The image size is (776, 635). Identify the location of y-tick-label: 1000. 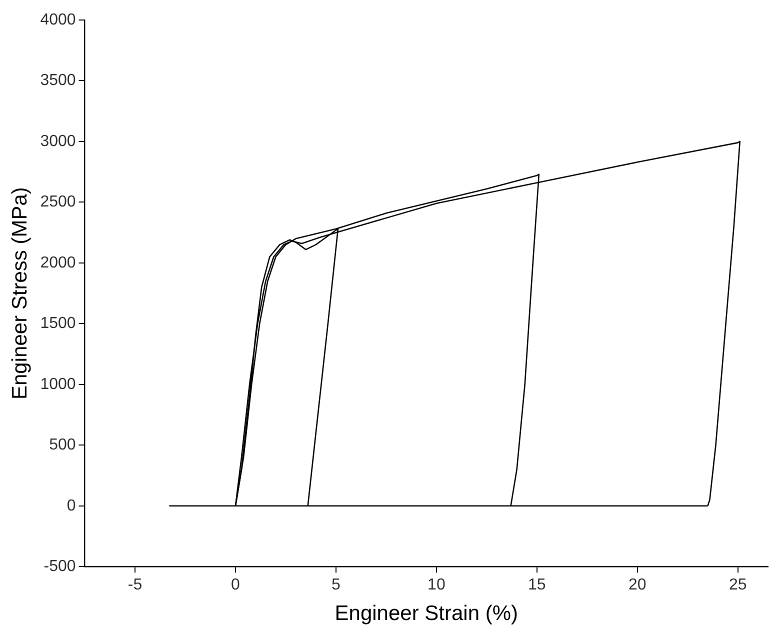
(58, 384).